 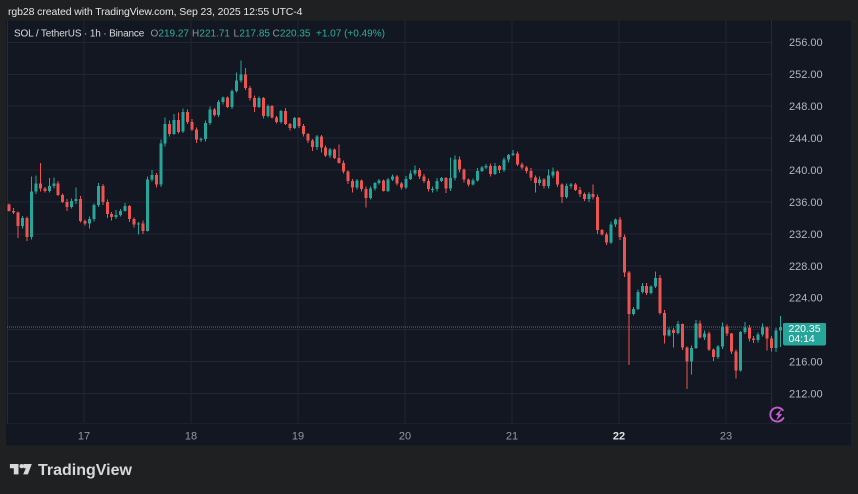 What do you see at coordinates (85, 470) in the screenshot?
I see `svg-text: TradingView` at bounding box center [85, 470].